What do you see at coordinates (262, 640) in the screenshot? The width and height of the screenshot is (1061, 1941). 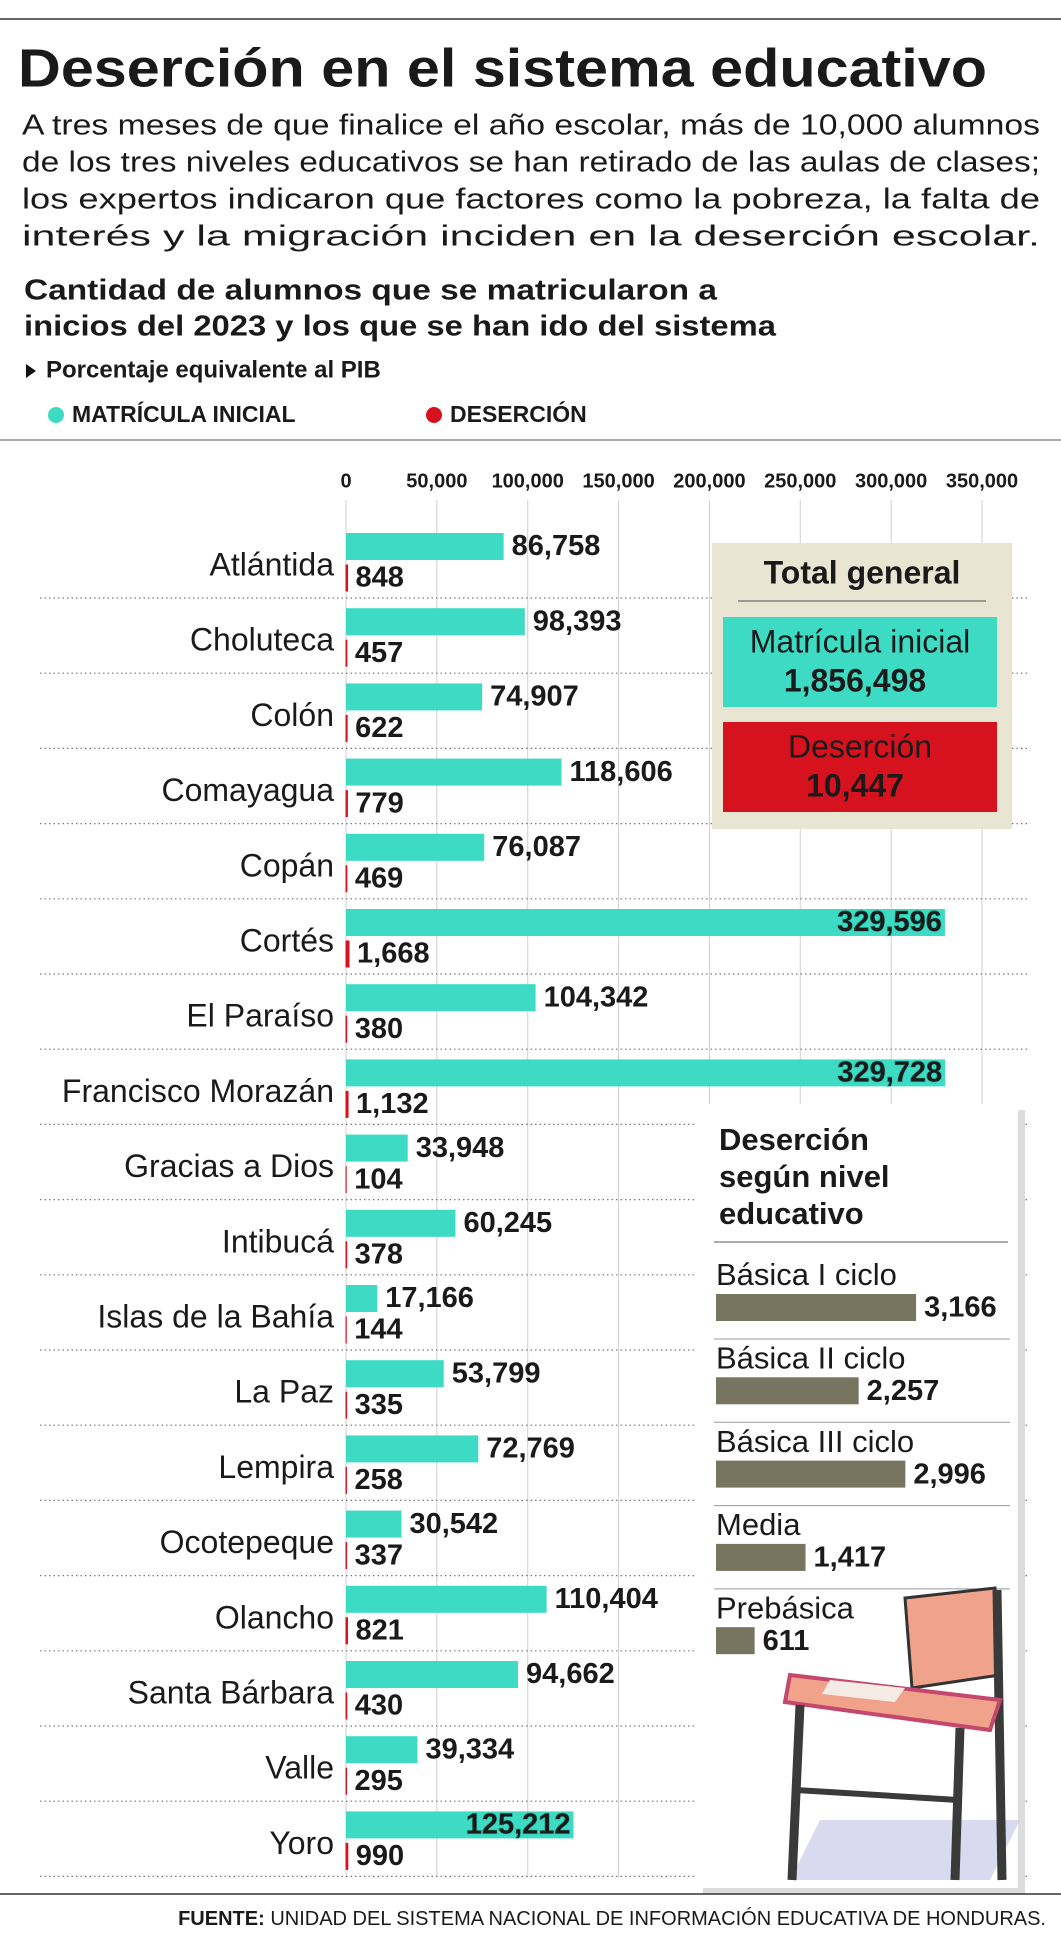 I see `category-label: Choluteca` at bounding box center [262, 640].